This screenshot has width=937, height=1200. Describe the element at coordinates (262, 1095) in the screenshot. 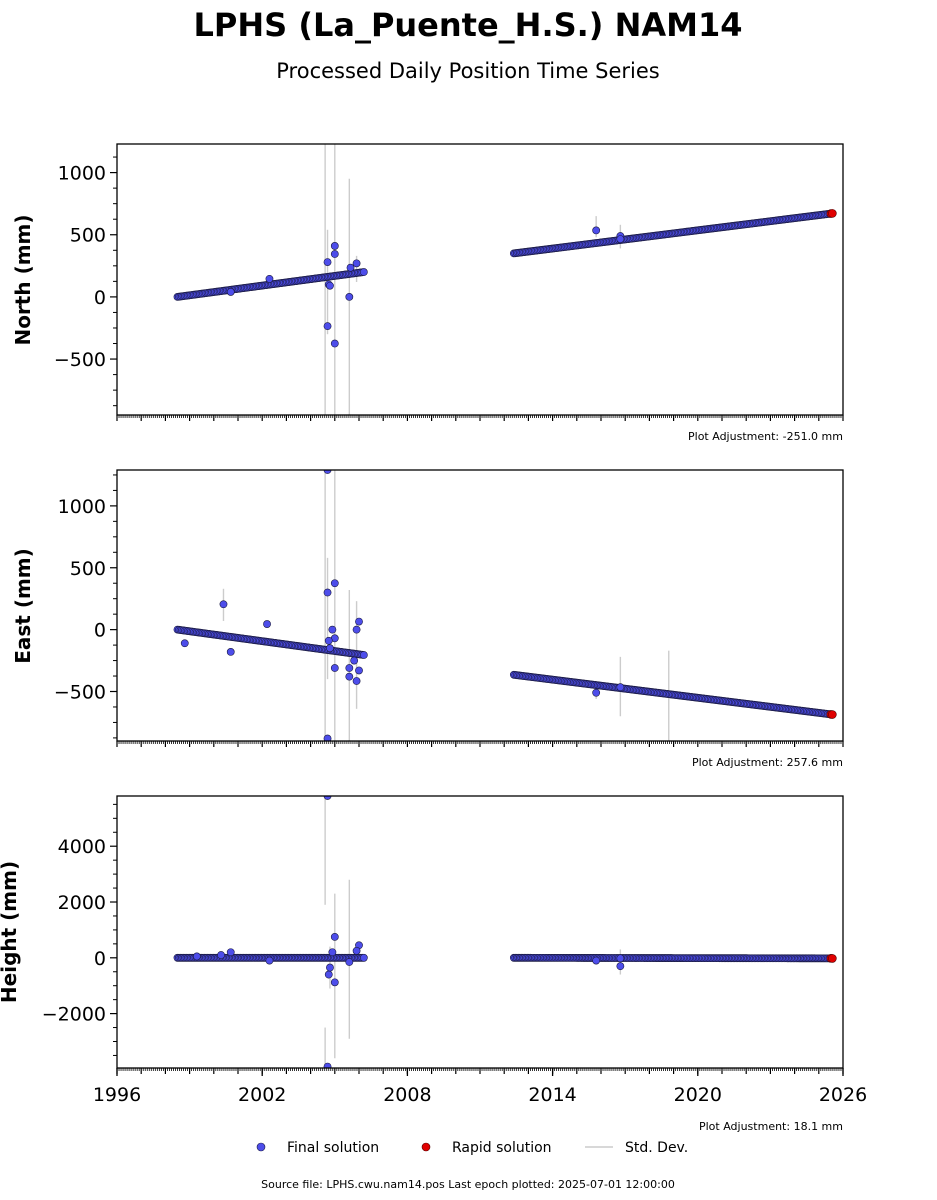

I see `height-xtick-label: 2002` at that location.